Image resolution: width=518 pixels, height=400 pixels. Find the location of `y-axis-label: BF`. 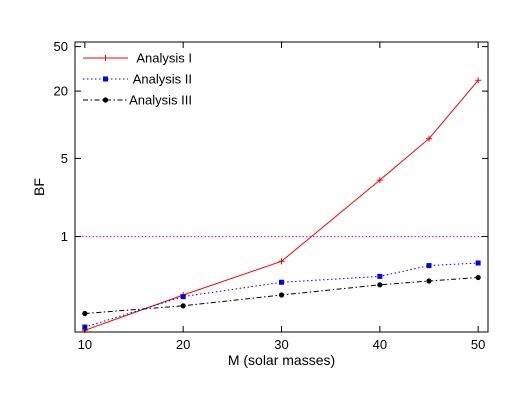

y-axis-label: BF is located at coordinates (39, 187).